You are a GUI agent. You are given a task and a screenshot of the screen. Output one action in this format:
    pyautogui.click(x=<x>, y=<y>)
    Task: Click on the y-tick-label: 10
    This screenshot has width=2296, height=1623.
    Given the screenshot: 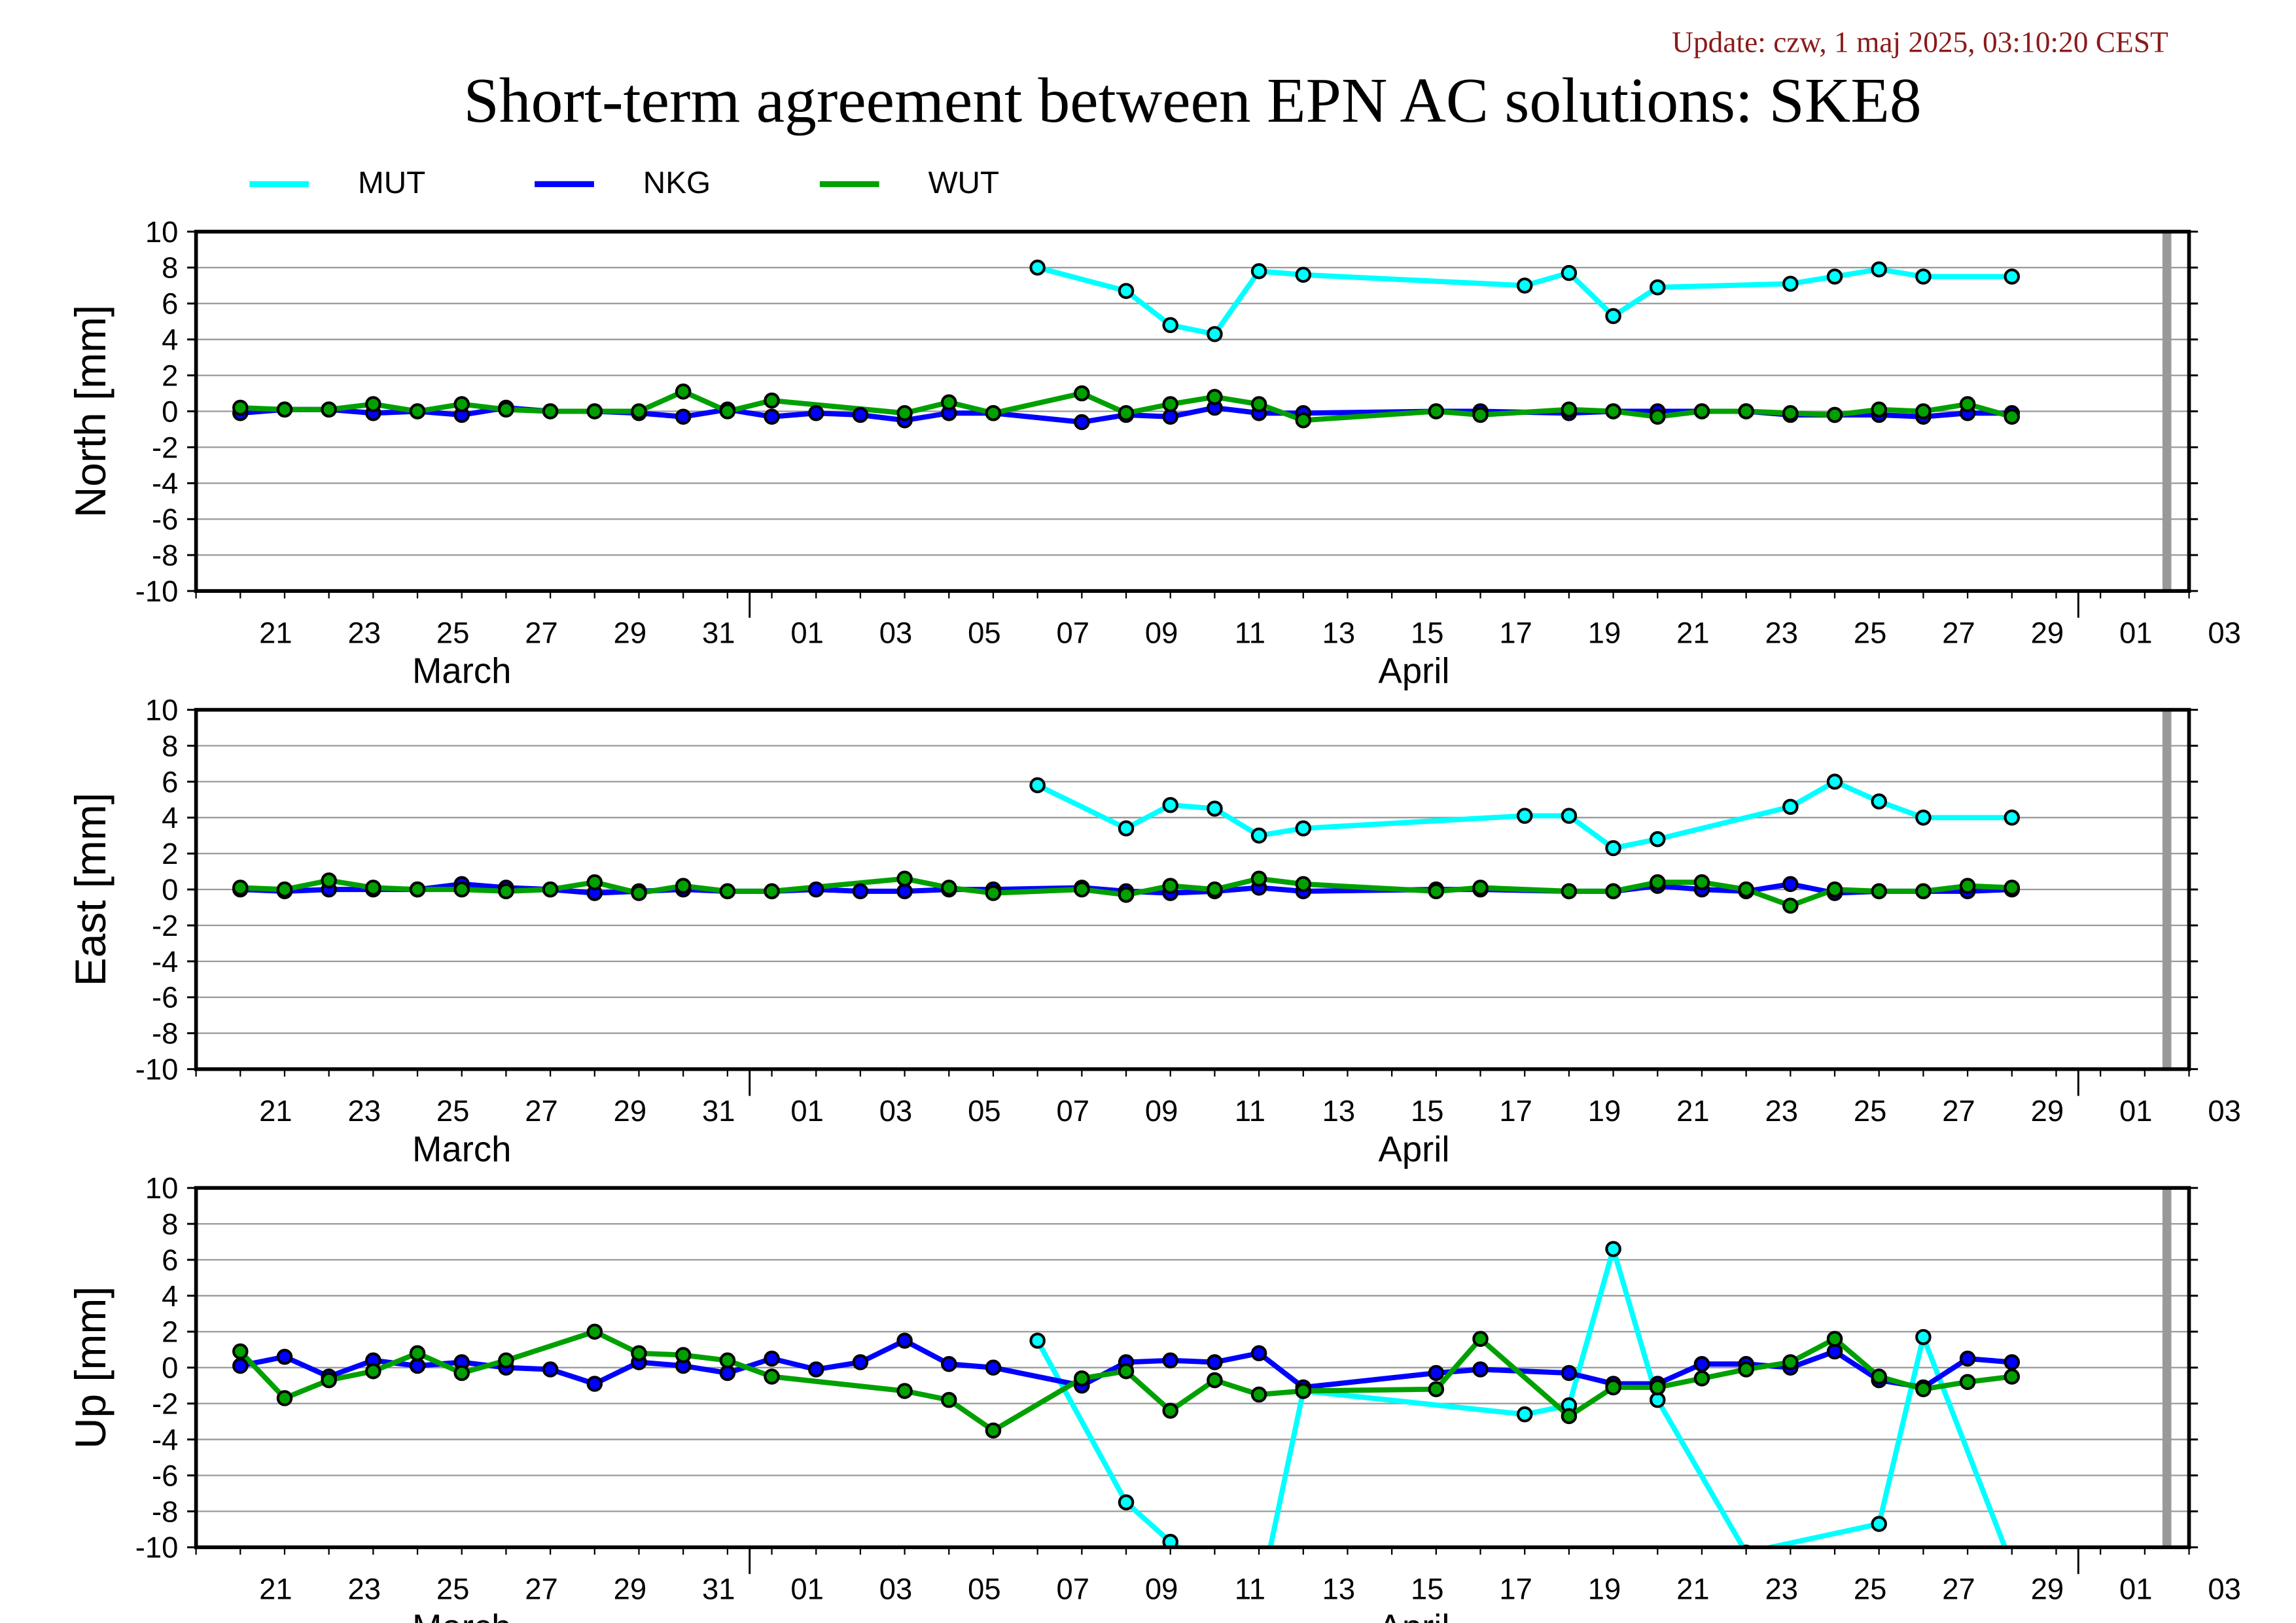 What is the action you would take?
    pyautogui.click(x=161, y=232)
    